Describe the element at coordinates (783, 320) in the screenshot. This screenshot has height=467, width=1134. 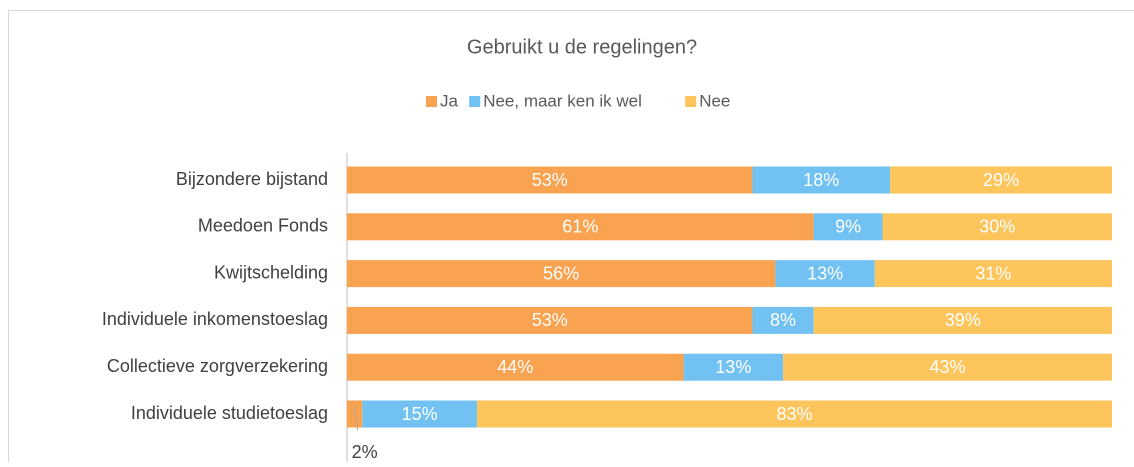
I see `data-label: 8%` at that location.